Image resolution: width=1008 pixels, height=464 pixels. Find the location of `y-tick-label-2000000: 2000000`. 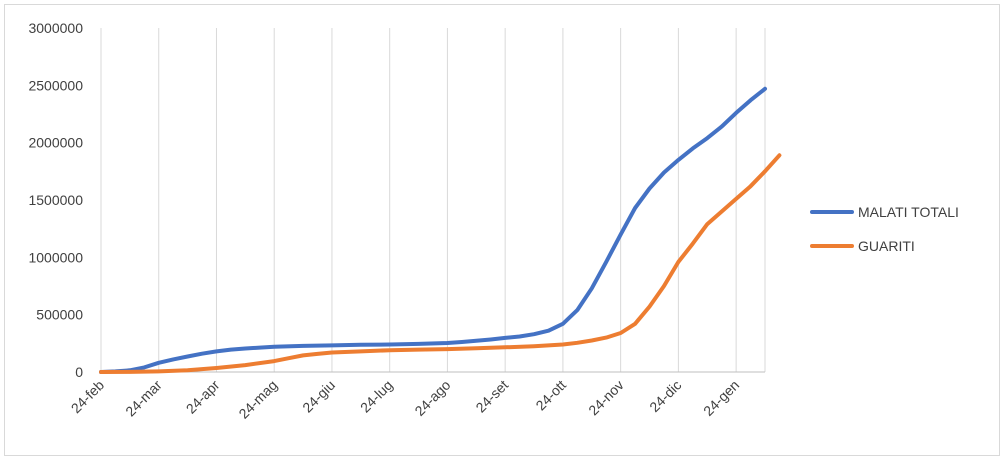

y-tick-label-2000000: 2000000 is located at coordinates (55, 143).